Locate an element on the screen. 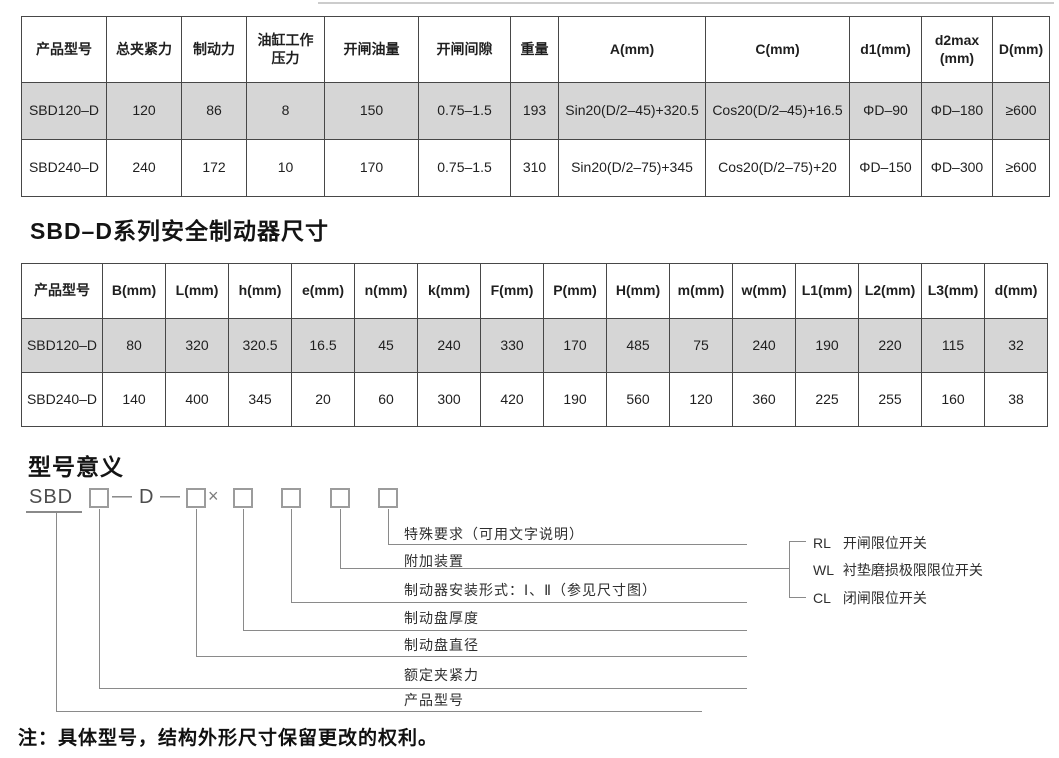 Image resolution: width=1059 pixels, height=758 pixels. col-header: m(mm) is located at coordinates (701, 291).